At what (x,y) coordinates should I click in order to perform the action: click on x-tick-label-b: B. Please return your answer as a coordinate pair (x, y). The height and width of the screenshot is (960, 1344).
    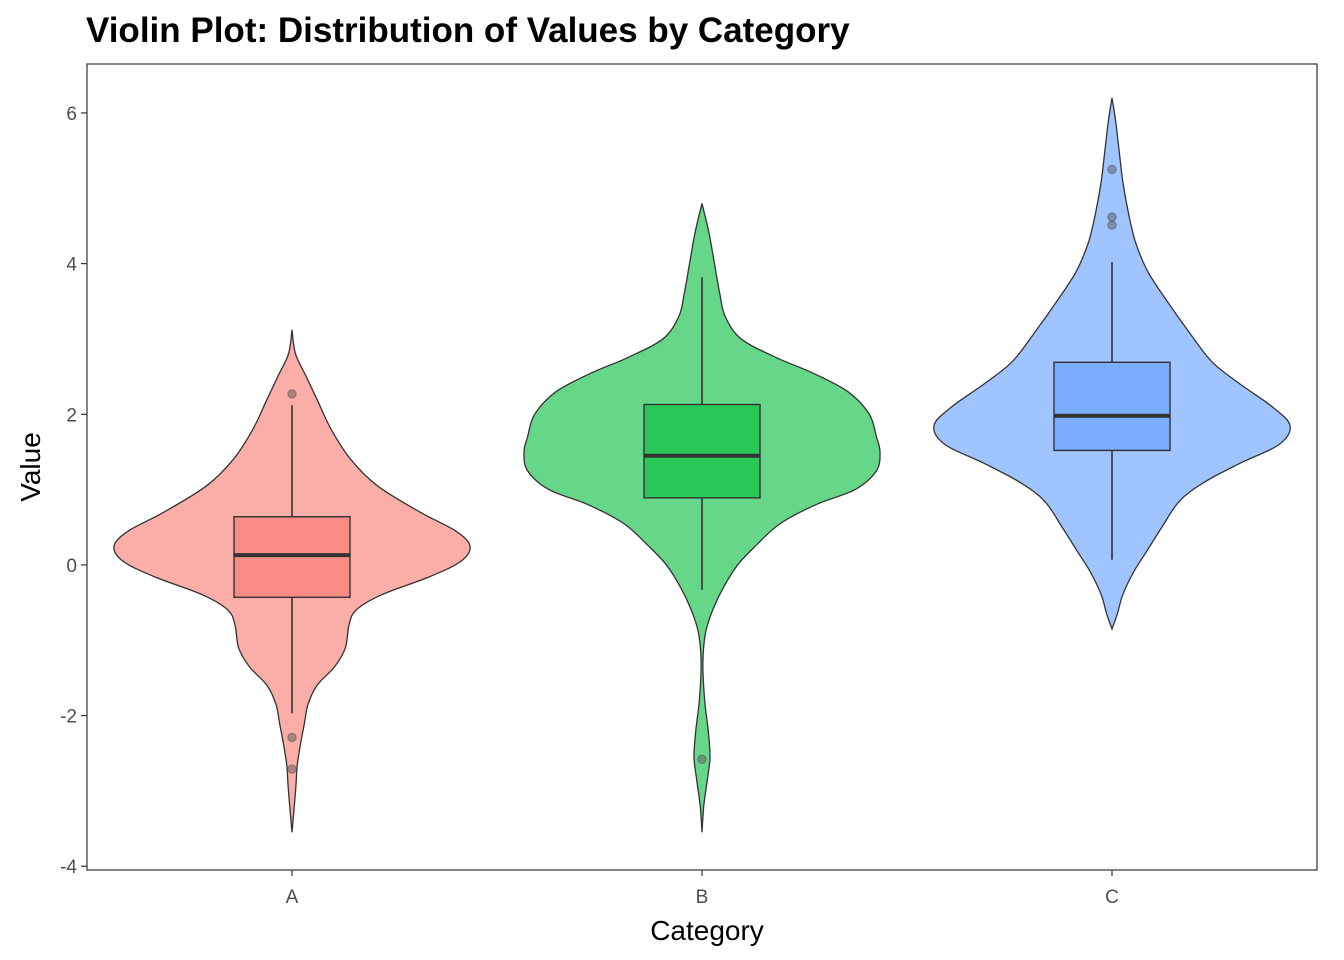
    Looking at the image, I should click on (702, 897).